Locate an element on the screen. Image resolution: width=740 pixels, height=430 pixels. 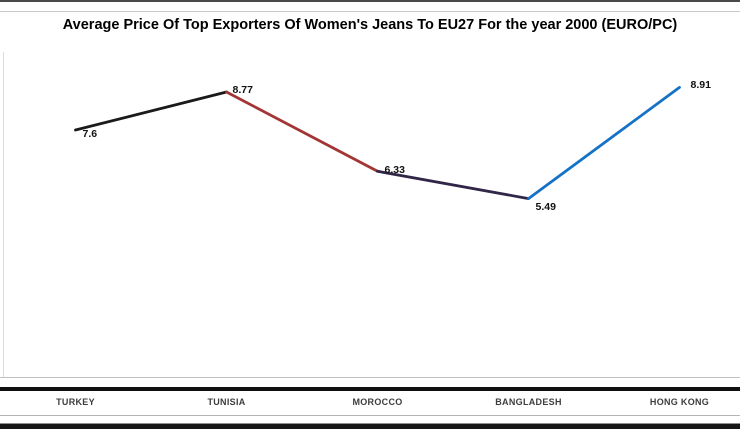
data-label: 8.91 is located at coordinates (700, 85).